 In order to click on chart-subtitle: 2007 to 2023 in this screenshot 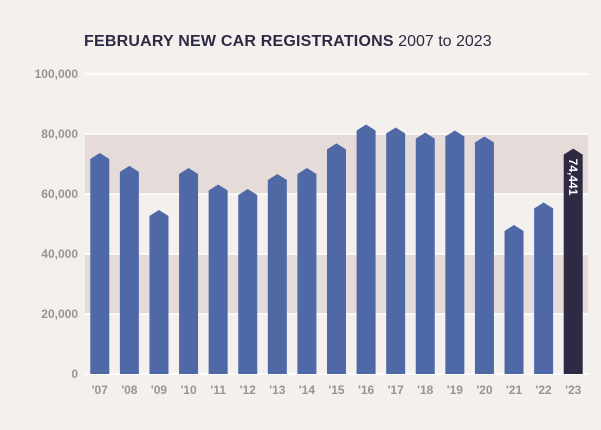, I will do `click(445, 41)`.